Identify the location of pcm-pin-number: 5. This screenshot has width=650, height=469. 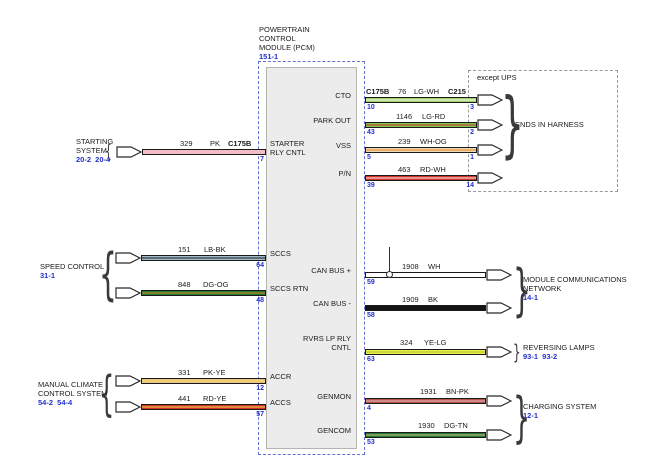
(369, 157).